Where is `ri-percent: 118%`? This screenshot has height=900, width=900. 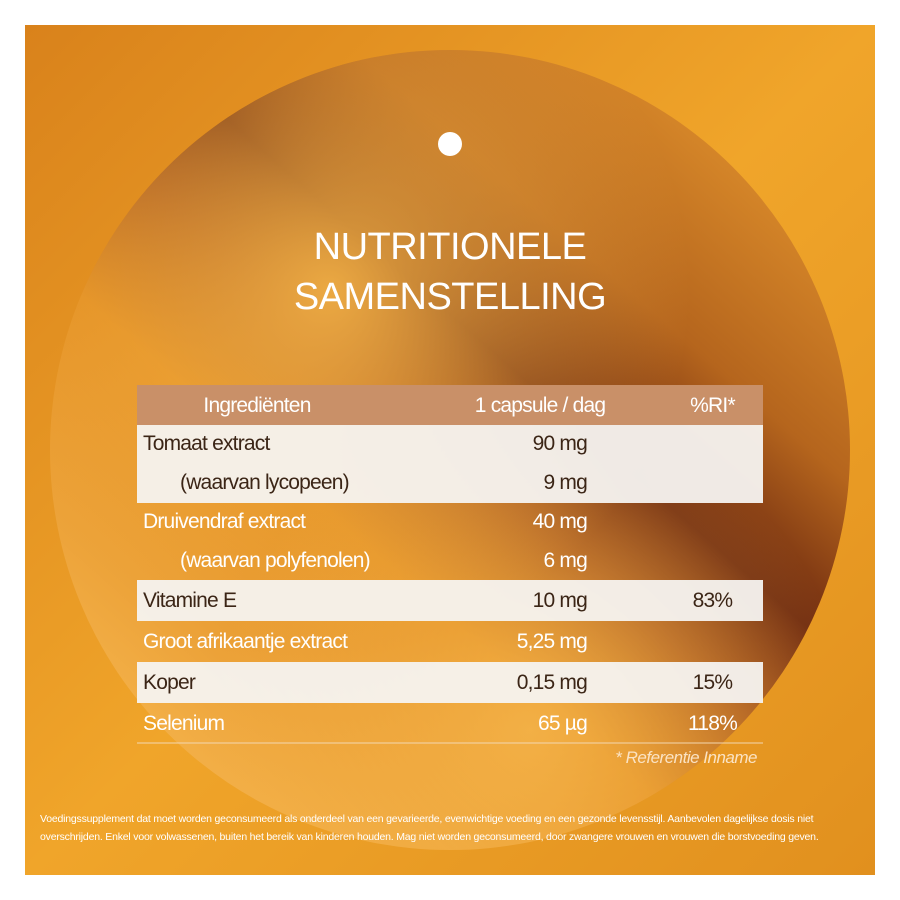 ri-percent: 118% is located at coordinates (713, 723).